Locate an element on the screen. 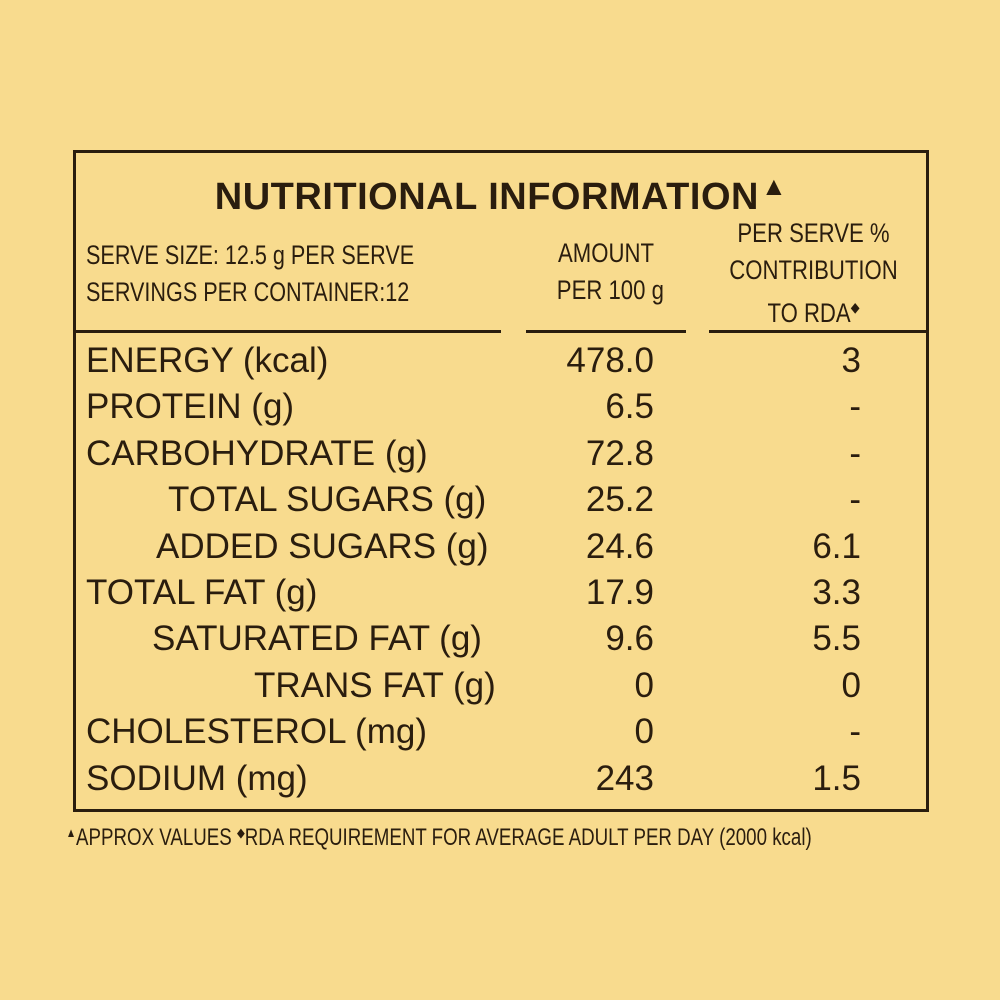  nutrient-name: ENERGY (kcal) is located at coordinates (207, 360).